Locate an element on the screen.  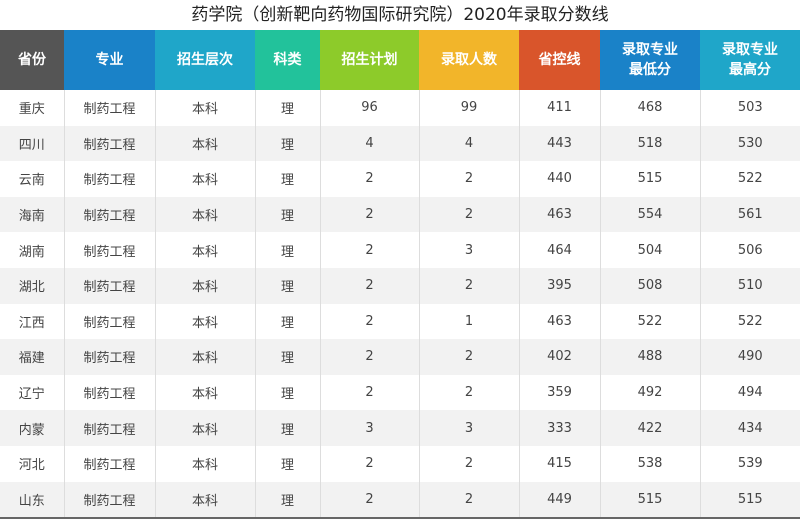
table-cell: 359 is located at coordinates (559, 392).